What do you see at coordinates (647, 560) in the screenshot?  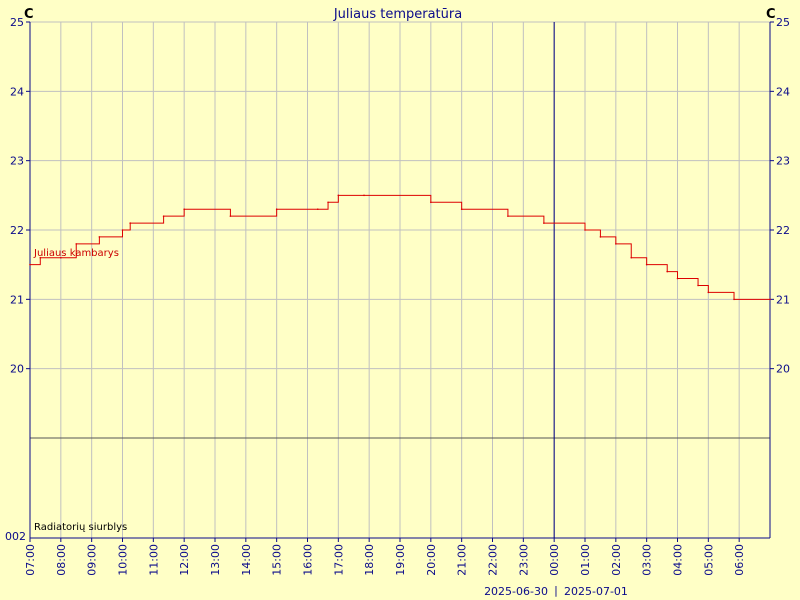 I see `x-tick-label: 03:00` at bounding box center [647, 560].